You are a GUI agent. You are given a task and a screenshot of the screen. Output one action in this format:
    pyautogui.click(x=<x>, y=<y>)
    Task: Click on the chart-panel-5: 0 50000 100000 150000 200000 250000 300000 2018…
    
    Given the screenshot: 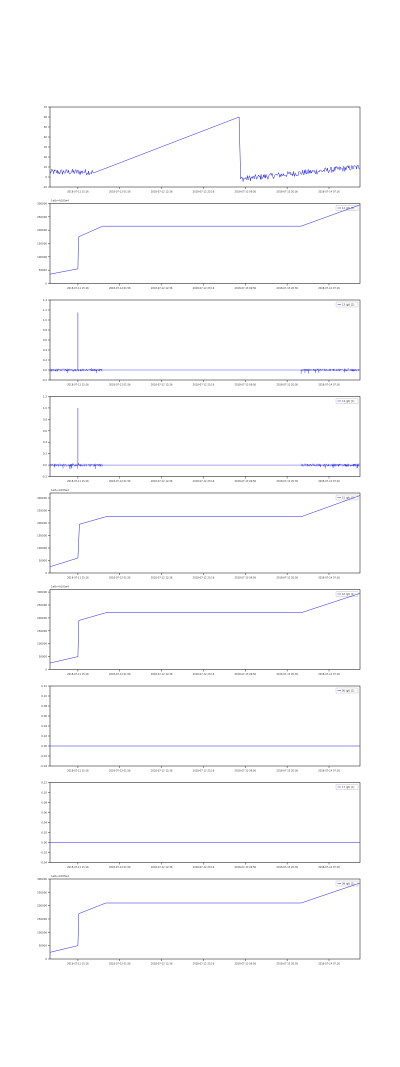 What is the action you would take?
    pyautogui.click(x=199, y=534)
    